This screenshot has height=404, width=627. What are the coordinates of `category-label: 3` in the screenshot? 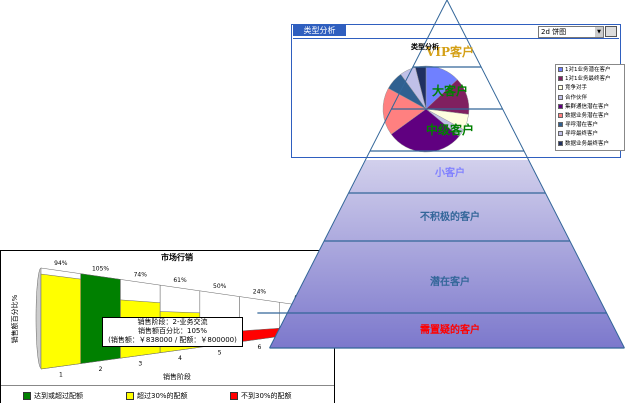 It's located at (140, 363).